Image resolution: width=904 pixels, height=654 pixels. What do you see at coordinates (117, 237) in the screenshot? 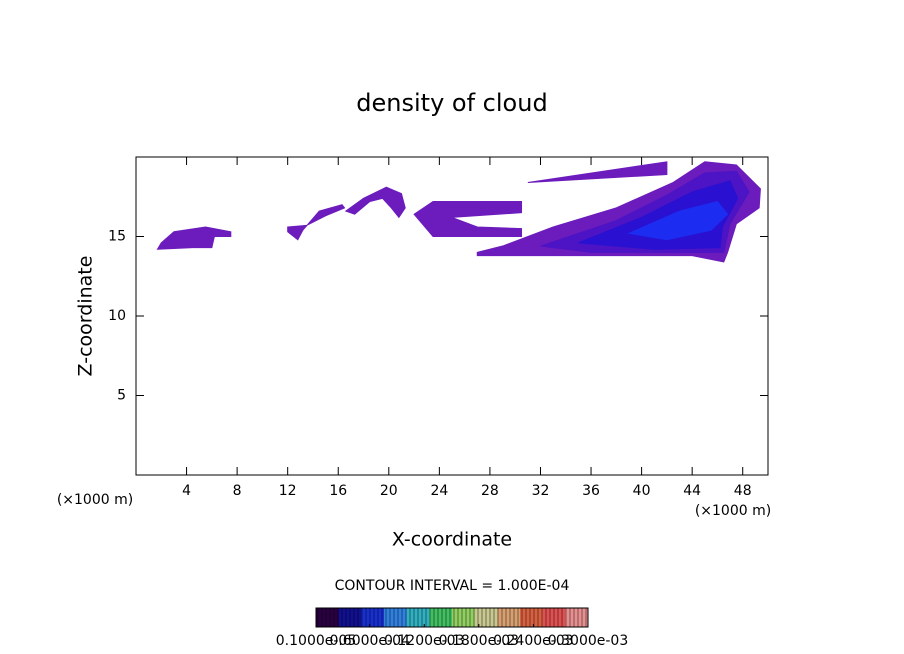
I see `y-tick-label: 15` at bounding box center [117, 237].